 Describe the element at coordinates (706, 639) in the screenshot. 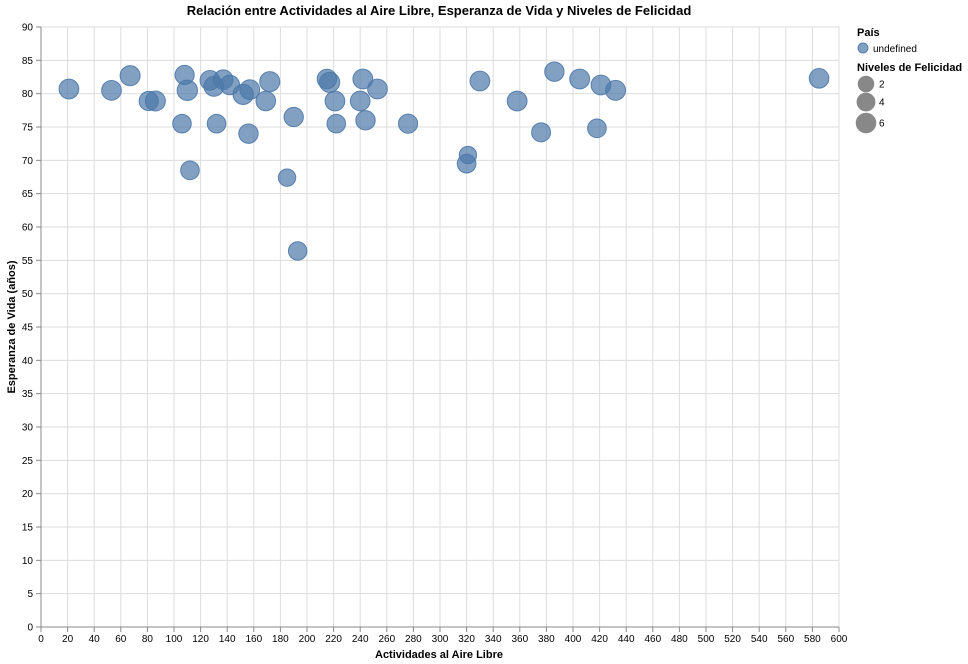

I see `x-tick-label: 500` at that location.